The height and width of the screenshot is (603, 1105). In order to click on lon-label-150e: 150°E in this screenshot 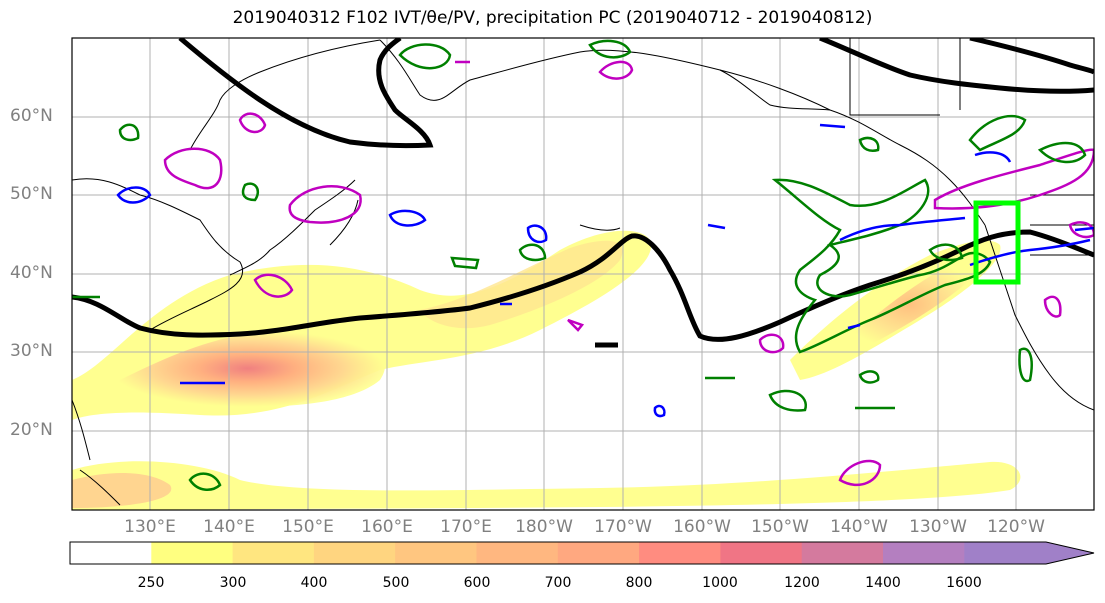, I will do `click(308, 527)`.